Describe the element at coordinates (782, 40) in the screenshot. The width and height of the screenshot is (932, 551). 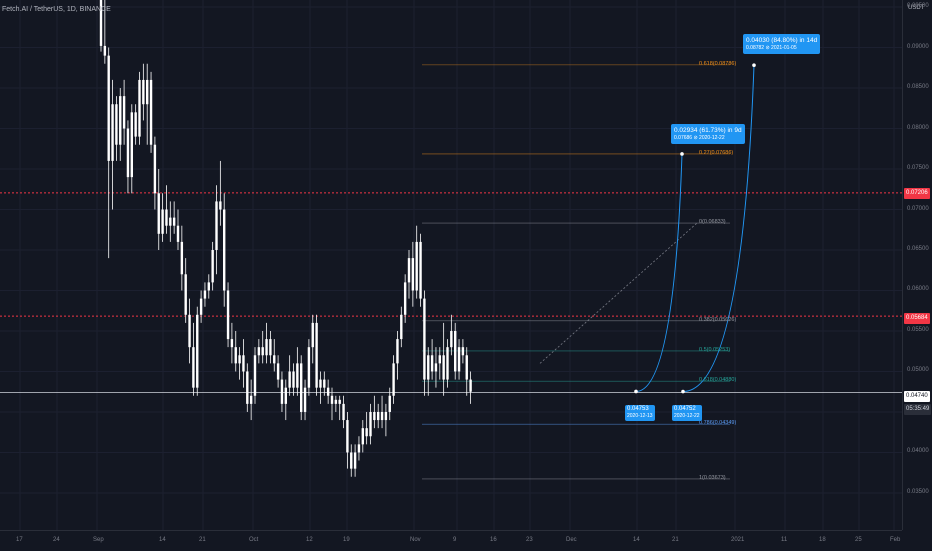
I see `projection-2-change: 0.04030 (84.80%) in 14d` at that location.